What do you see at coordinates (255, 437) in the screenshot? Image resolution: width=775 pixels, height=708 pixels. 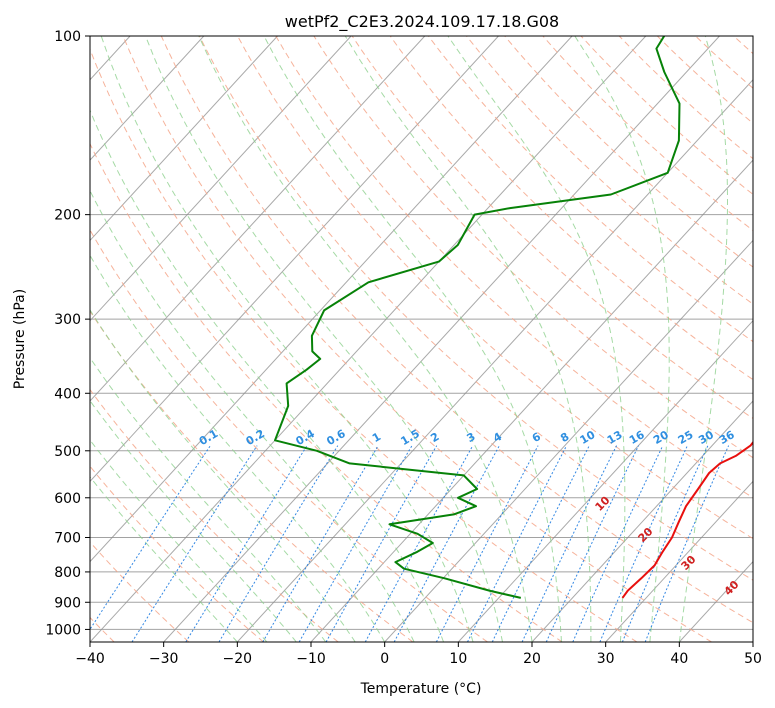 I see `mixing-ratio-label: 0.2` at bounding box center [255, 437].